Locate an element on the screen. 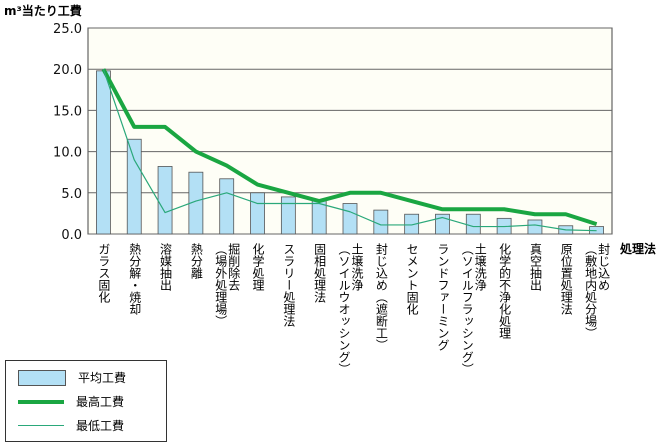 The height and width of the screenshot is (448, 670). x-tick-label: ガラス固化 is located at coordinates (103, 273).